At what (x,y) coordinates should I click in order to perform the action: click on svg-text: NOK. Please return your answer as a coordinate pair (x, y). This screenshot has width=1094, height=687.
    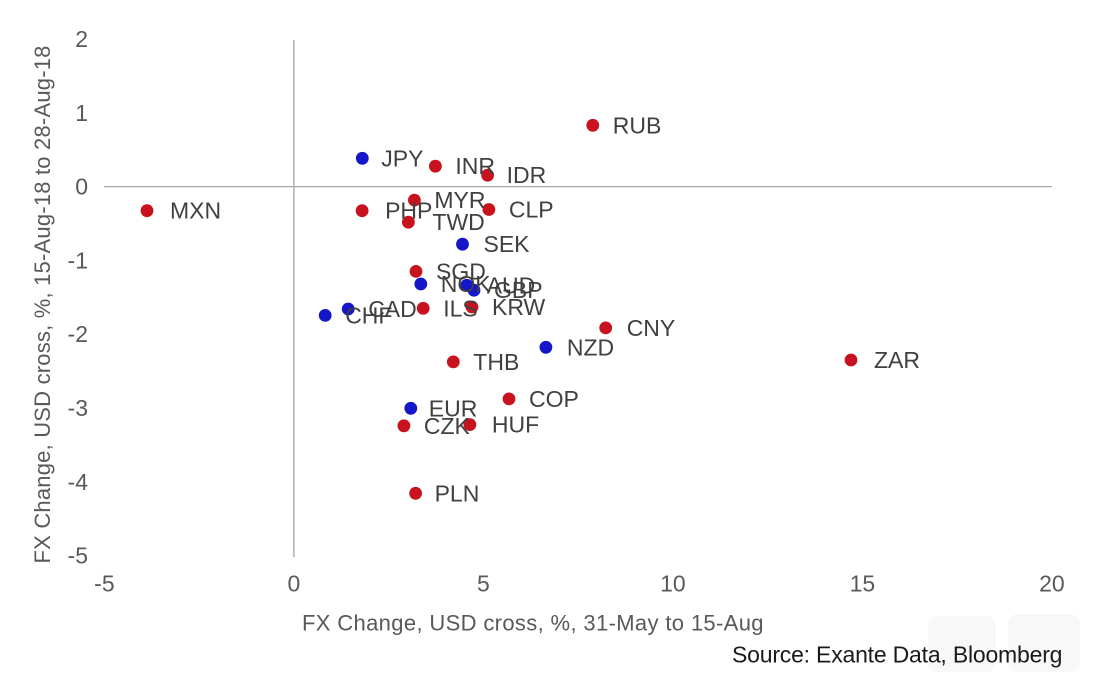
    Looking at the image, I should click on (466, 284).